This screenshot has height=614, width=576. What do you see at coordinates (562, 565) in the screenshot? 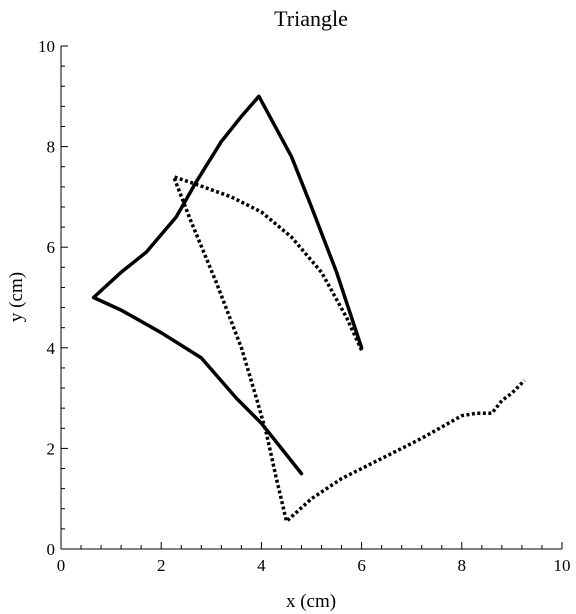
I see `x-tick-label: 10` at bounding box center [562, 565].